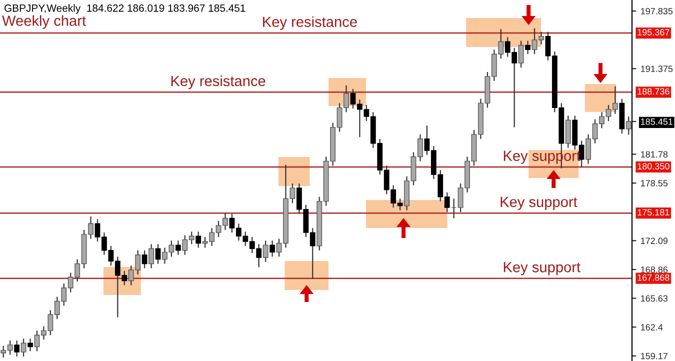 The image size is (675, 361). I want to click on y-tick-label: 185.451, so click(657, 121).